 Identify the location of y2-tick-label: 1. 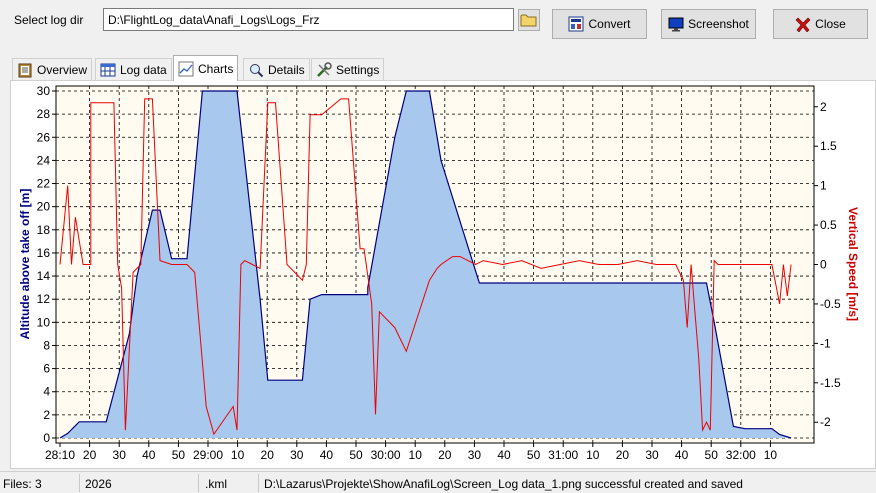
(823, 186).